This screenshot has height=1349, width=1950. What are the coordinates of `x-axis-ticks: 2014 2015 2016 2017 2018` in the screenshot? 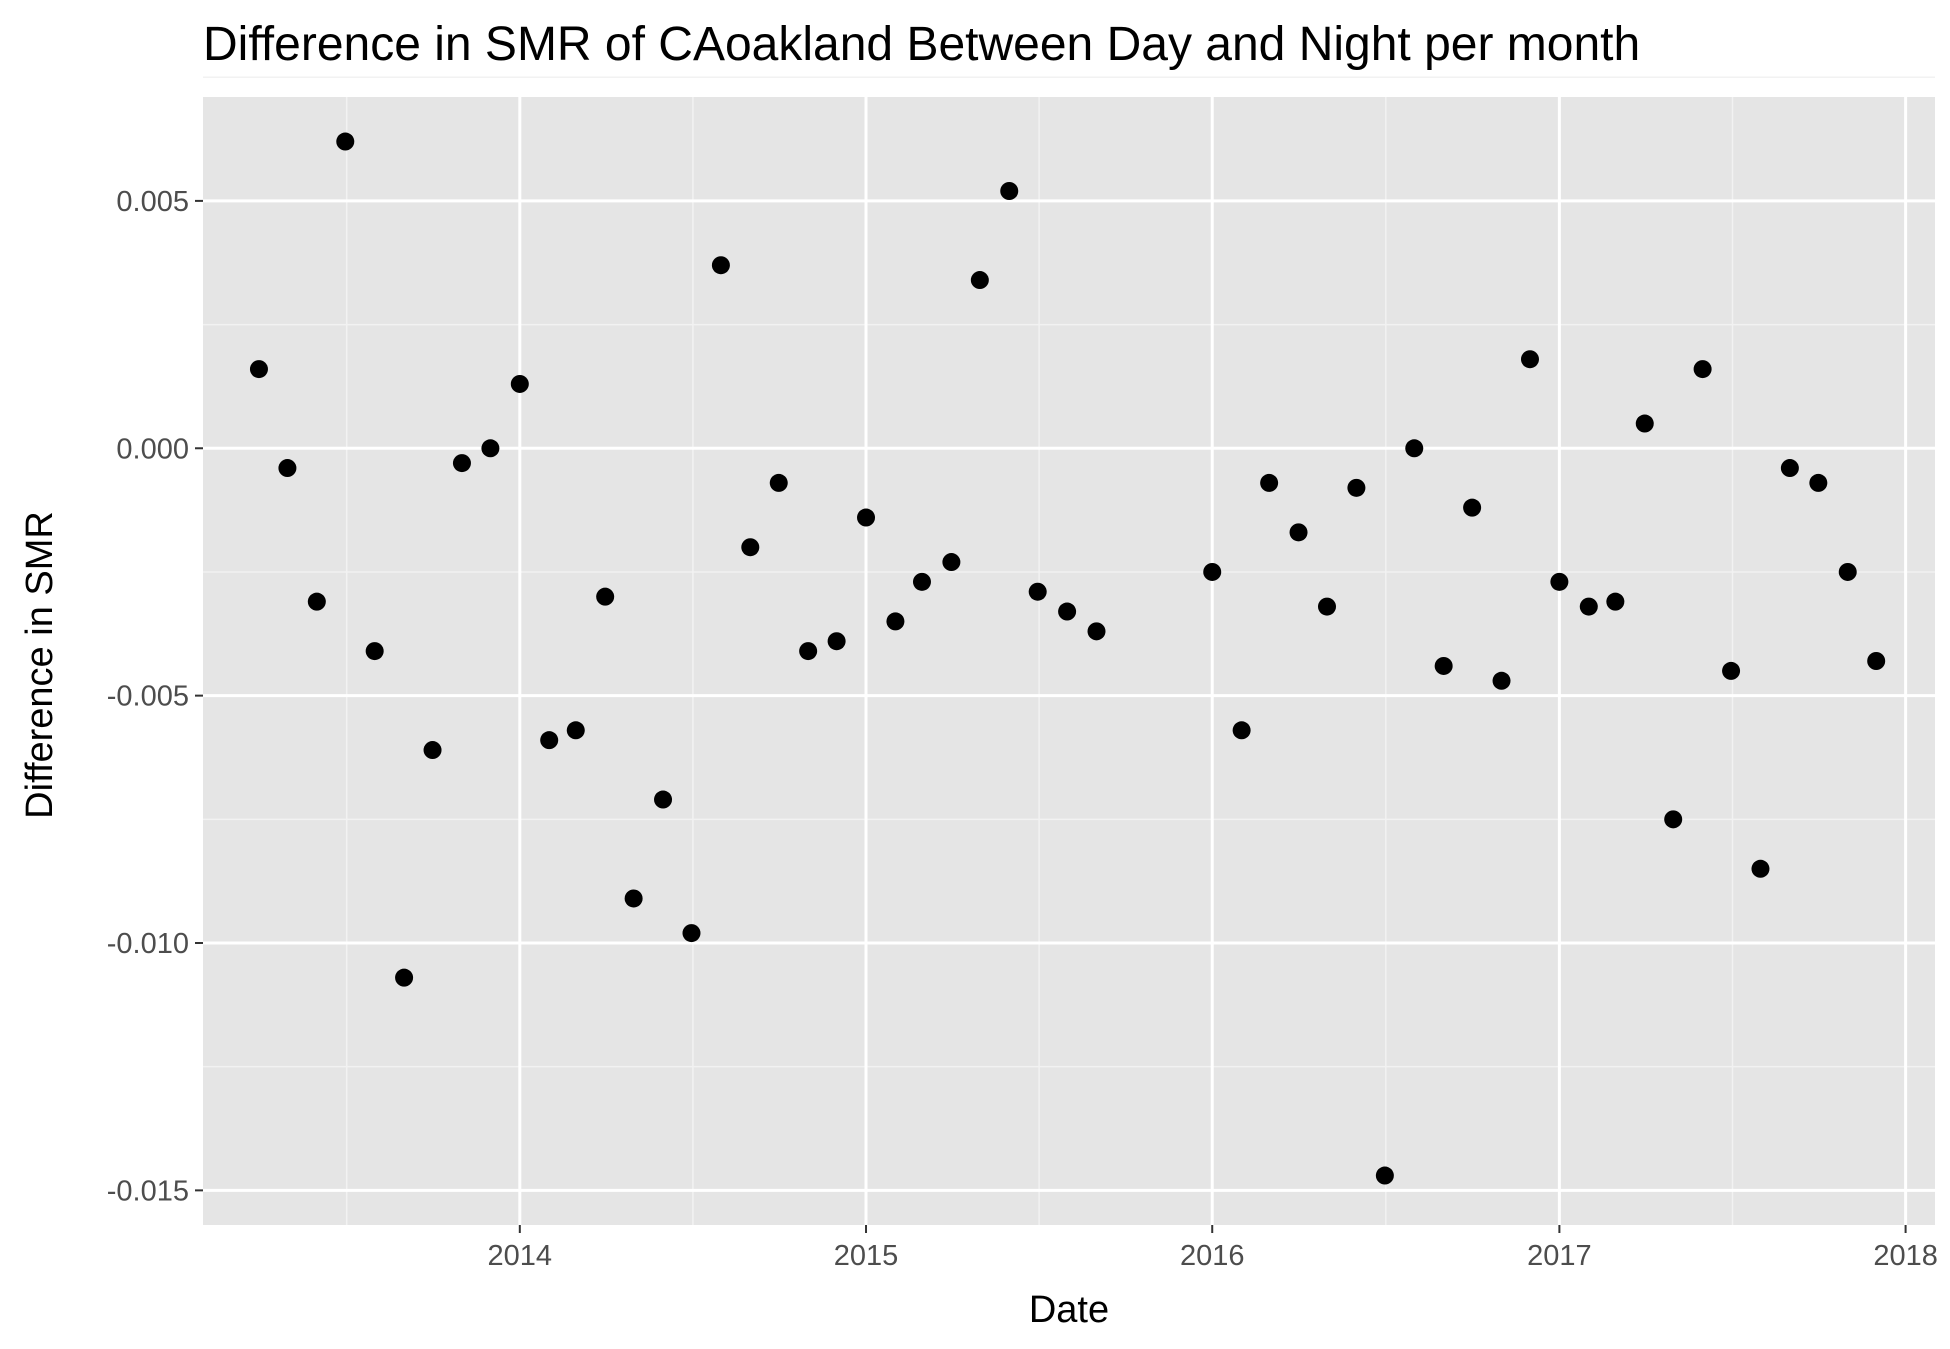 It's located at (1213, 1248).